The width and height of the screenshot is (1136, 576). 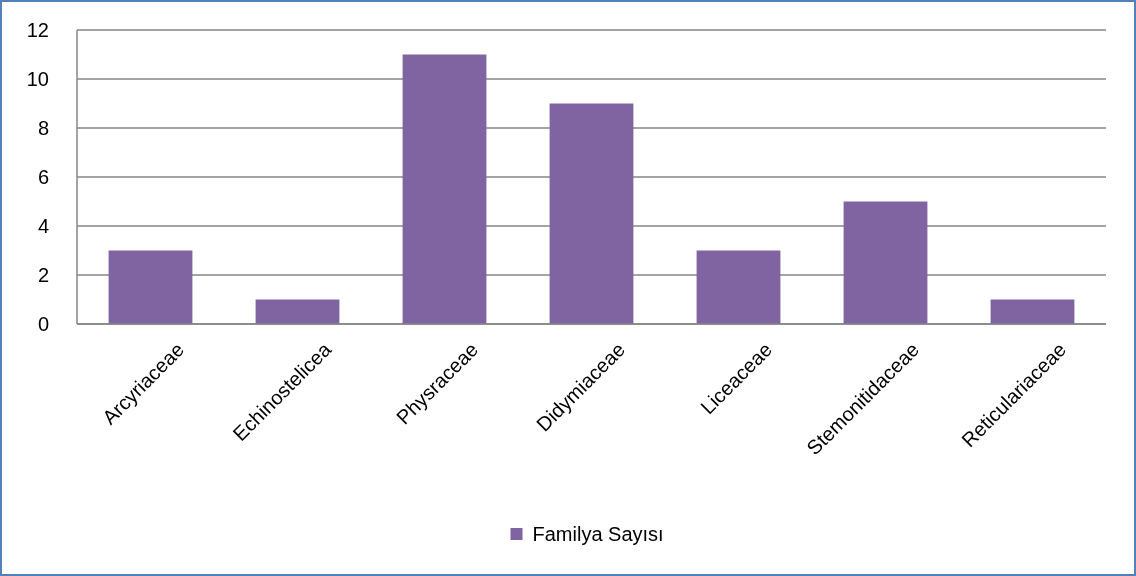 I want to click on y-tick-label: 8, so click(x=43, y=128).